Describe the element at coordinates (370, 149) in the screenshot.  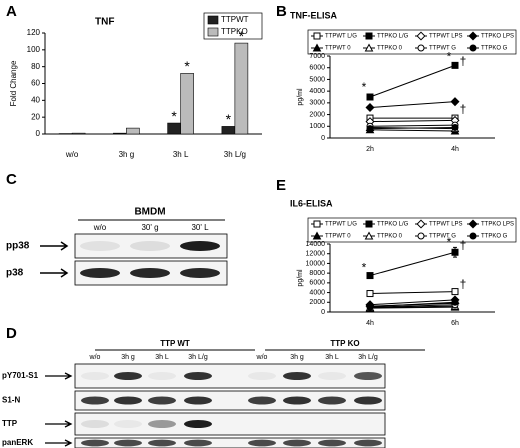
I see `x-tick-label: 2h` at that location.